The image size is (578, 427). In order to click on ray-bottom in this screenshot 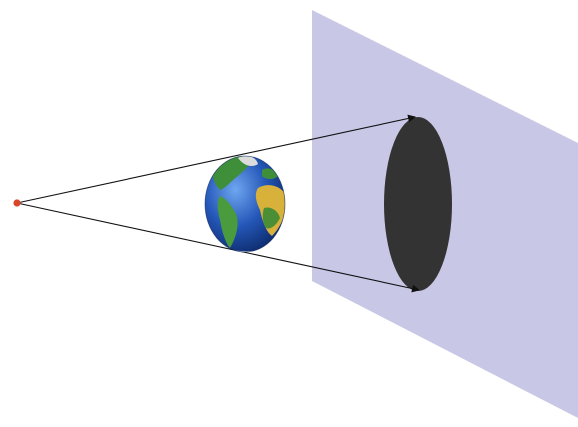, I will do `click(218, 247)`.